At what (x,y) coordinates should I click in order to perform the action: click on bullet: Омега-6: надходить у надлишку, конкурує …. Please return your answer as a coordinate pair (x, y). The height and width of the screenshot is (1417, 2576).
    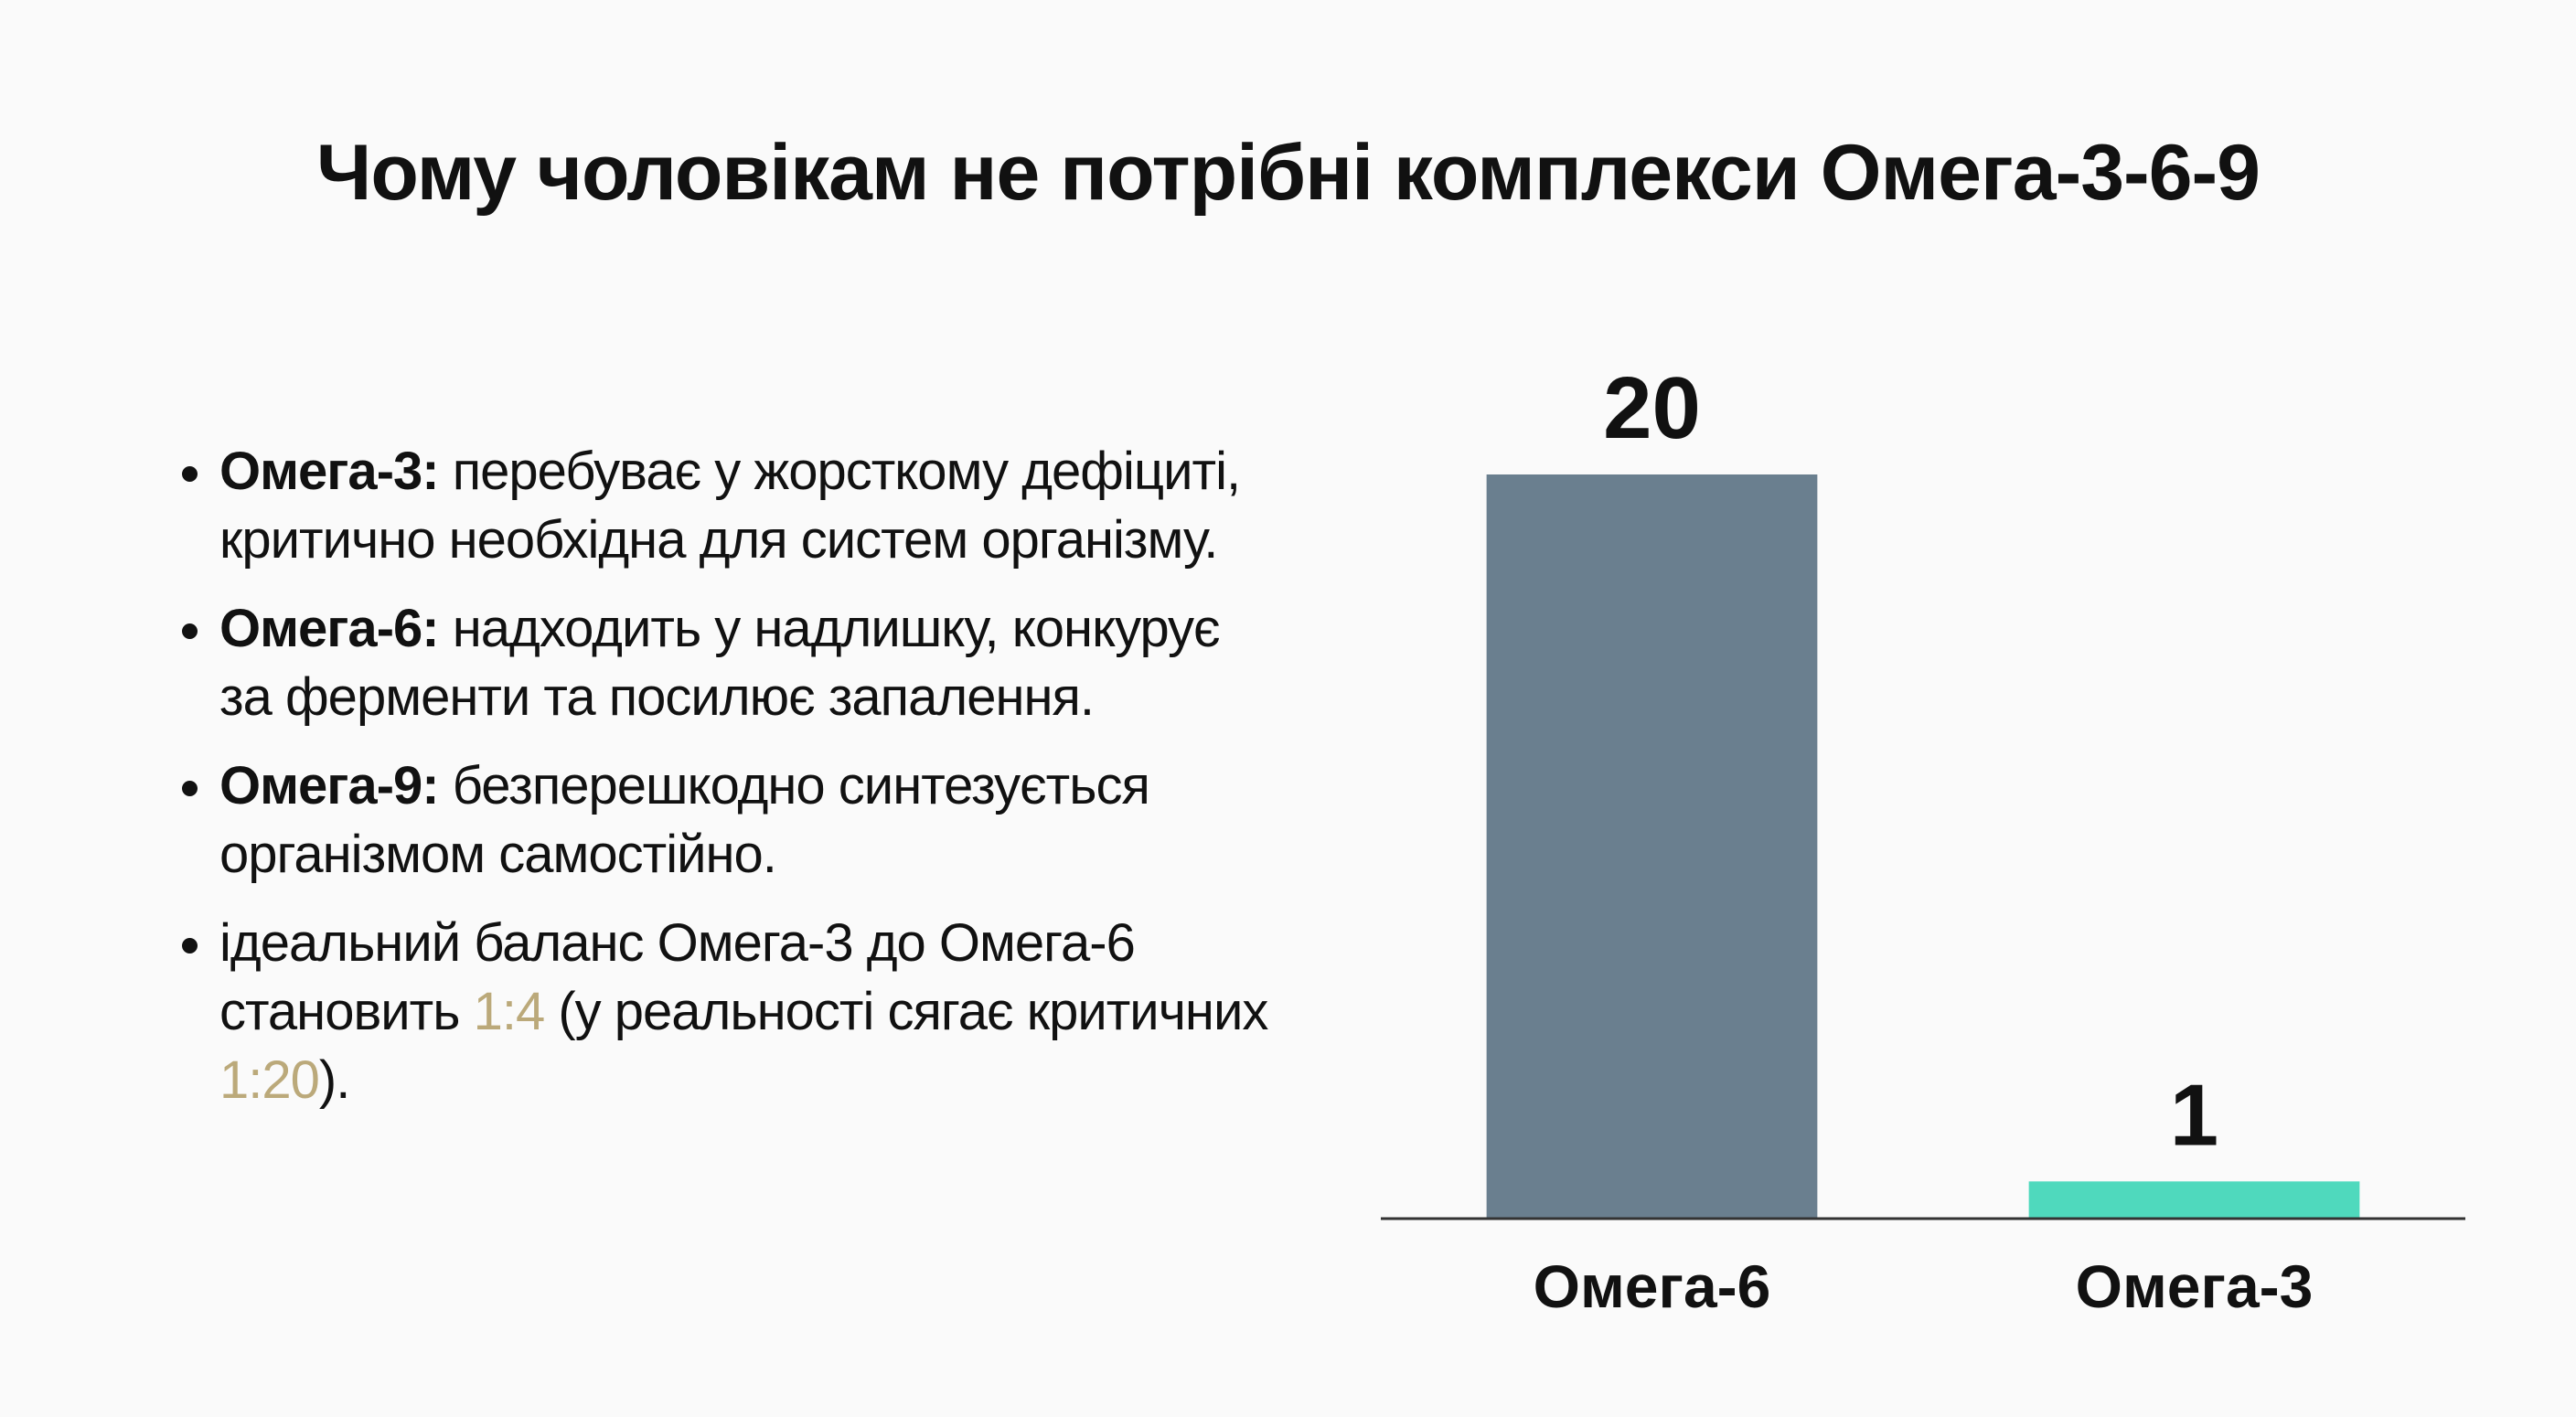
    Looking at the image, I should click on (749, 662).